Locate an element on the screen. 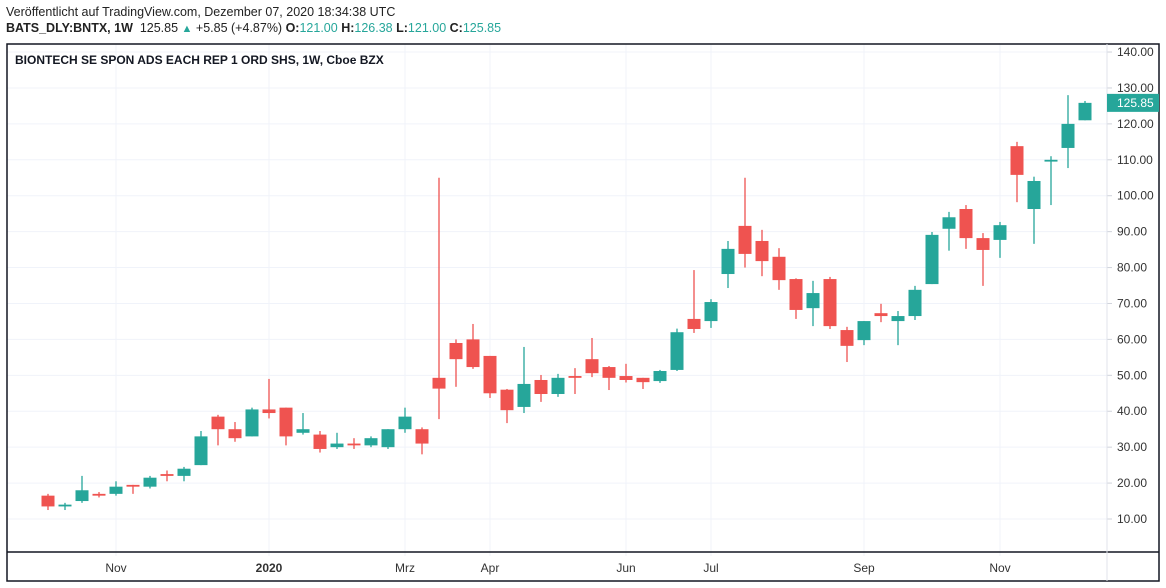 Image resolution: width=1166 pixels, height=588 pixels. close-label: C: is located at coordinates (456, 28).